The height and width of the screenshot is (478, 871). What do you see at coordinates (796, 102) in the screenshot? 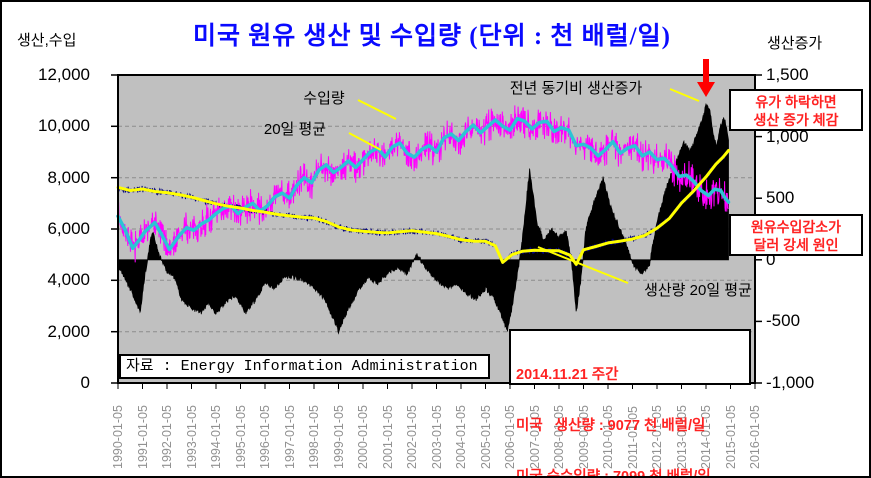
I see `callout-price-drop-line1: 유가 하락하면` at bounding box center [796, 102].